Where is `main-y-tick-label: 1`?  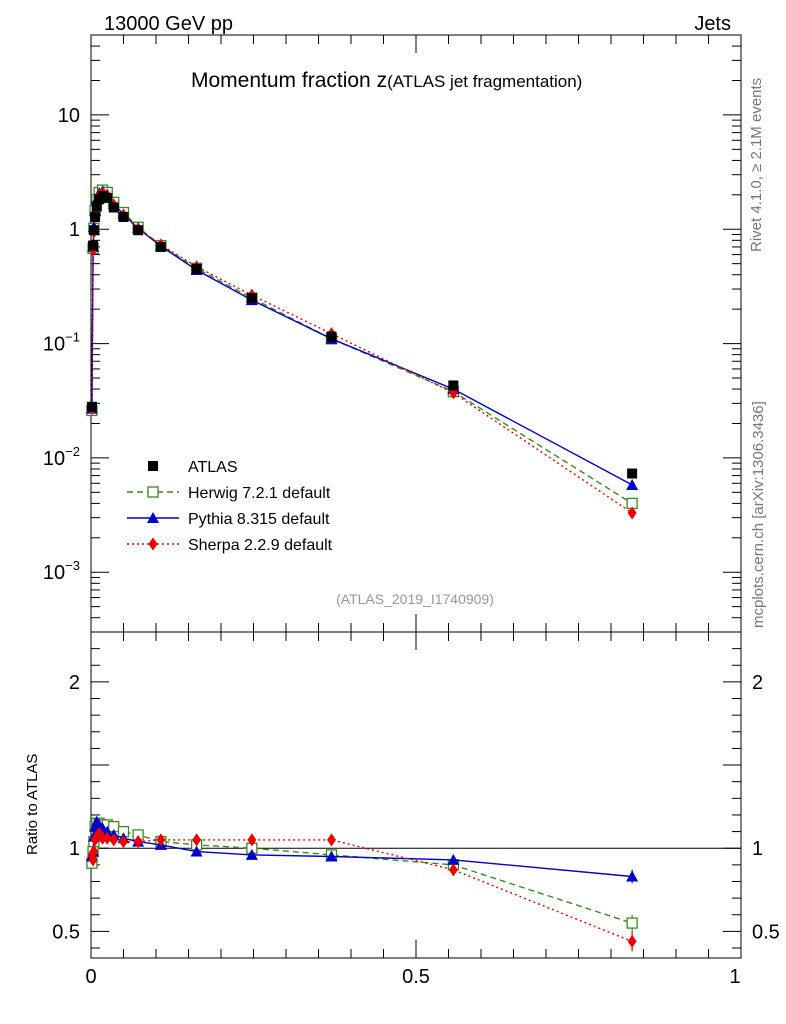 main-y-tick-label: 1 is located at coordinates (74, 230).